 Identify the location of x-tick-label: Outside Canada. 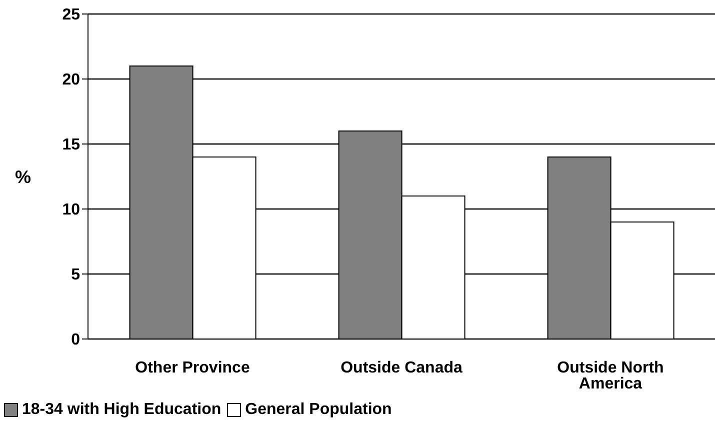
(401, 367).